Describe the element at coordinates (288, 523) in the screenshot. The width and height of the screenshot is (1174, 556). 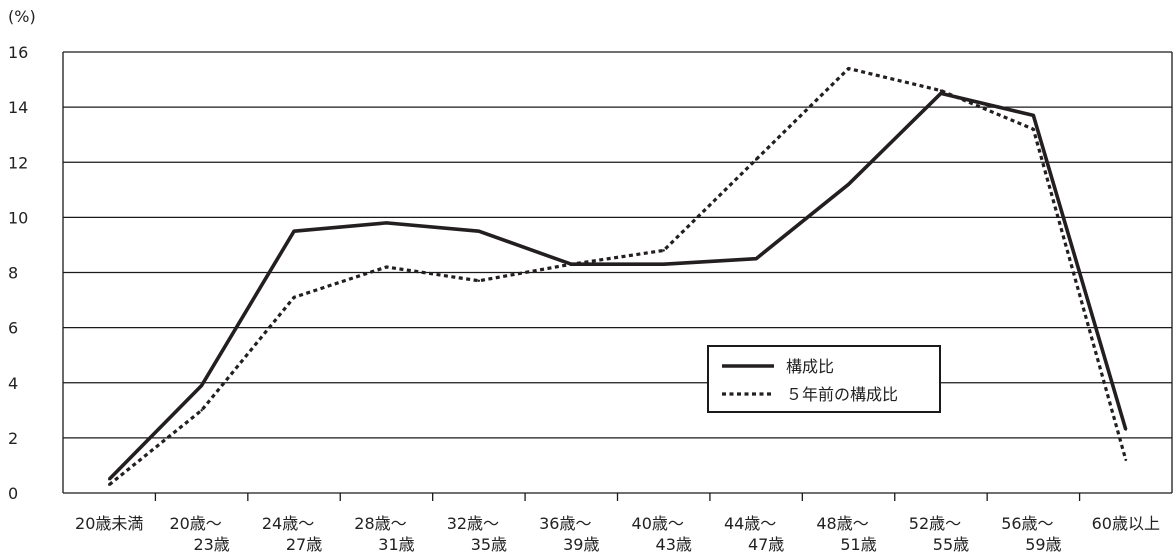
I see `x-tick-label: 24歳～` at that location.